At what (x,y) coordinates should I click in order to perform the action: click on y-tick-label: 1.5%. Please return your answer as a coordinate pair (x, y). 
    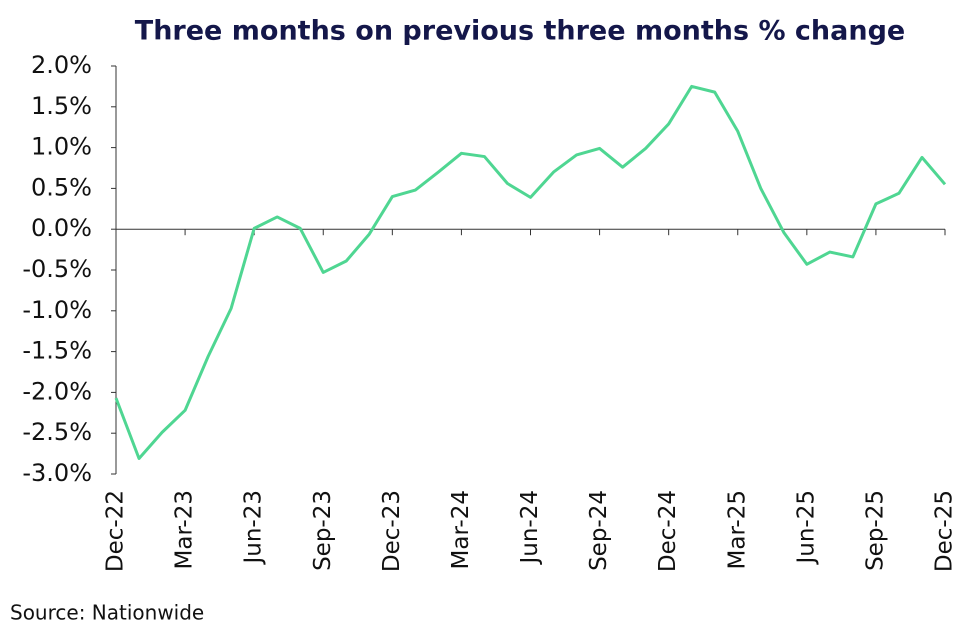
    Looking at the image, I should click on (61, 106).